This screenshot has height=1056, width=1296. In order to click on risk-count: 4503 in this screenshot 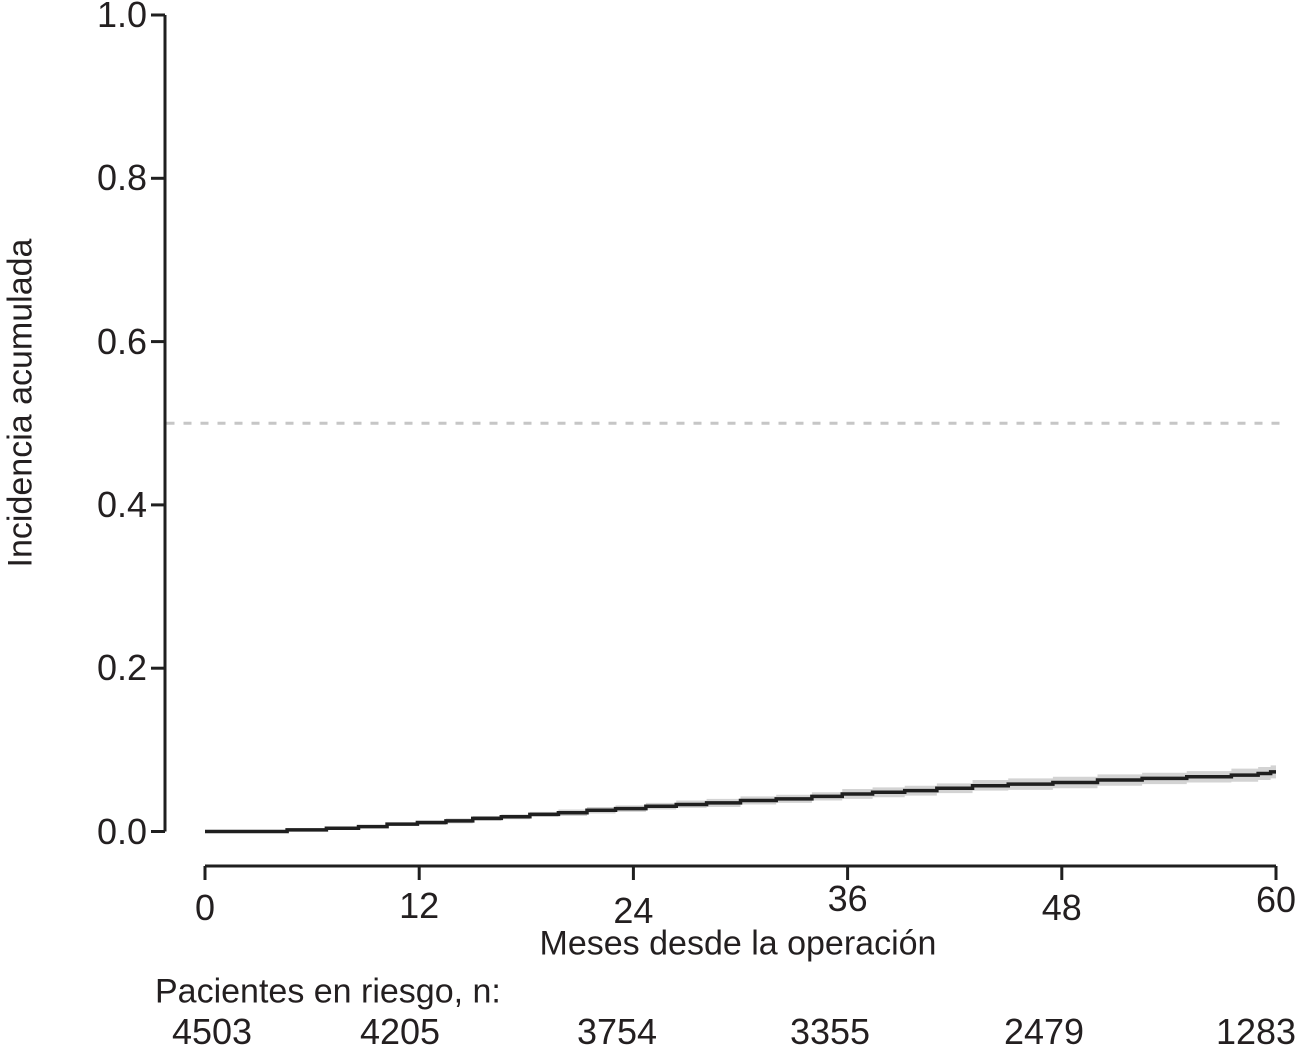, I will do `click(212, 1031)`.